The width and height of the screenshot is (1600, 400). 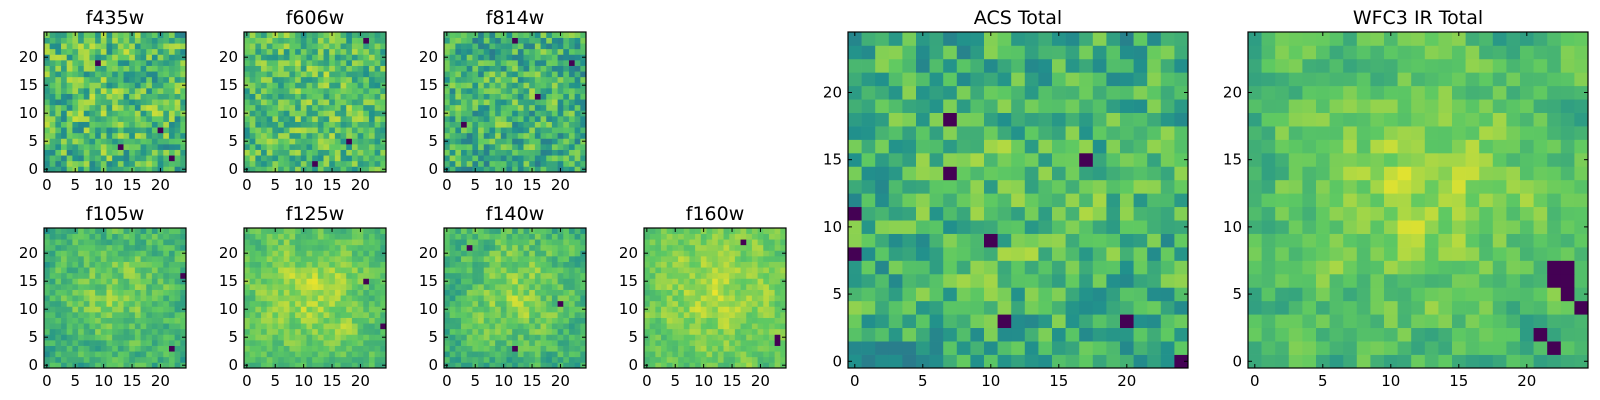 I want to click on x-tick-label: 15, so click(x=331, y=185).